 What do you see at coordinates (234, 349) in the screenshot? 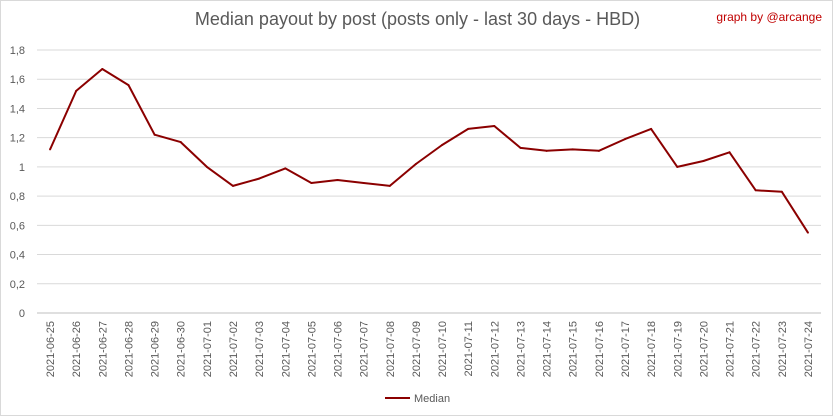
I see `x-tick-label: 2021-07-02` at bounding box center [234, 349].